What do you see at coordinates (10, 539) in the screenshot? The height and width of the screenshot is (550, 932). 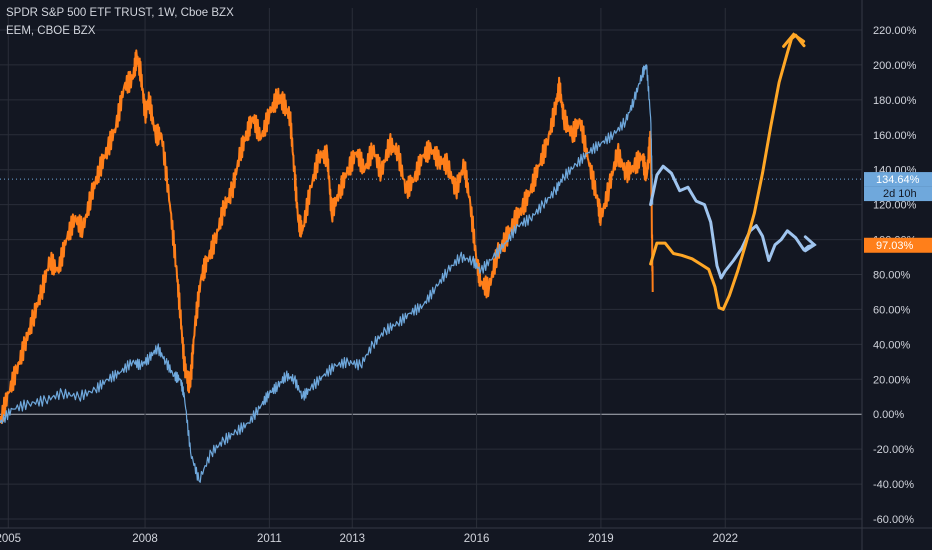 I see `x-tick-label: 2005` at bounding box center [10, 539].